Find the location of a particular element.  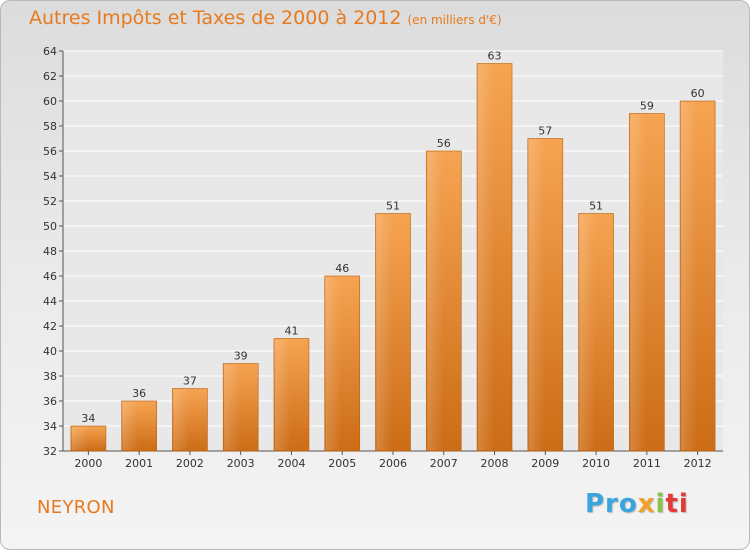

x-tick-label-2009: 2009 is located at coordinates (545, 463).